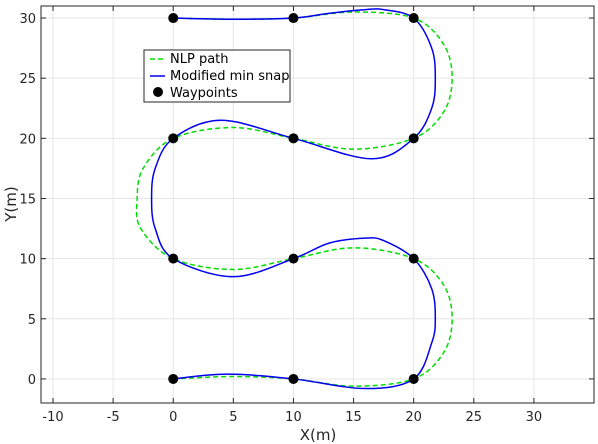 The height and width of the screenshot is (444, 598). Describe the element at coordinates (173, 417) in the screenshot. I see `x-tick-label: 0` at that location.